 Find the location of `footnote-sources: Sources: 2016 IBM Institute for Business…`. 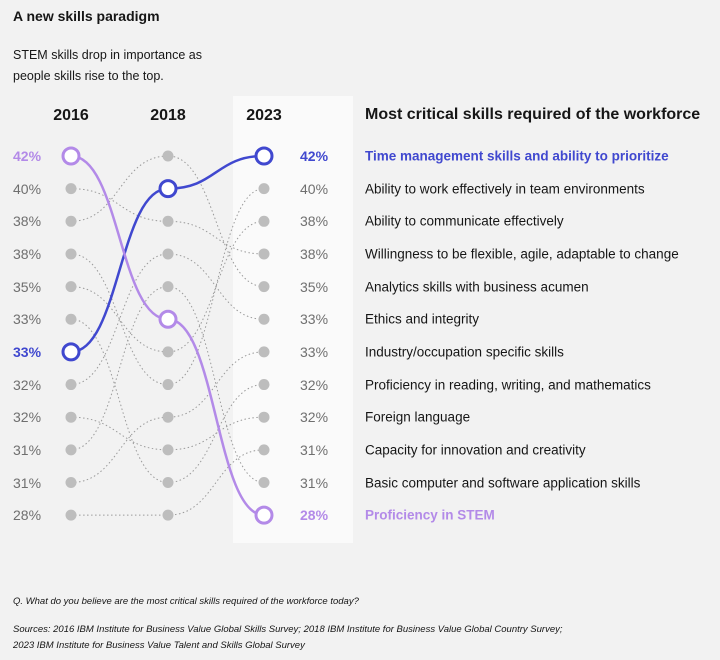

footnote-sources: Sources: 2016 IBM Institute for Business… is located at coordinates (288, 637).